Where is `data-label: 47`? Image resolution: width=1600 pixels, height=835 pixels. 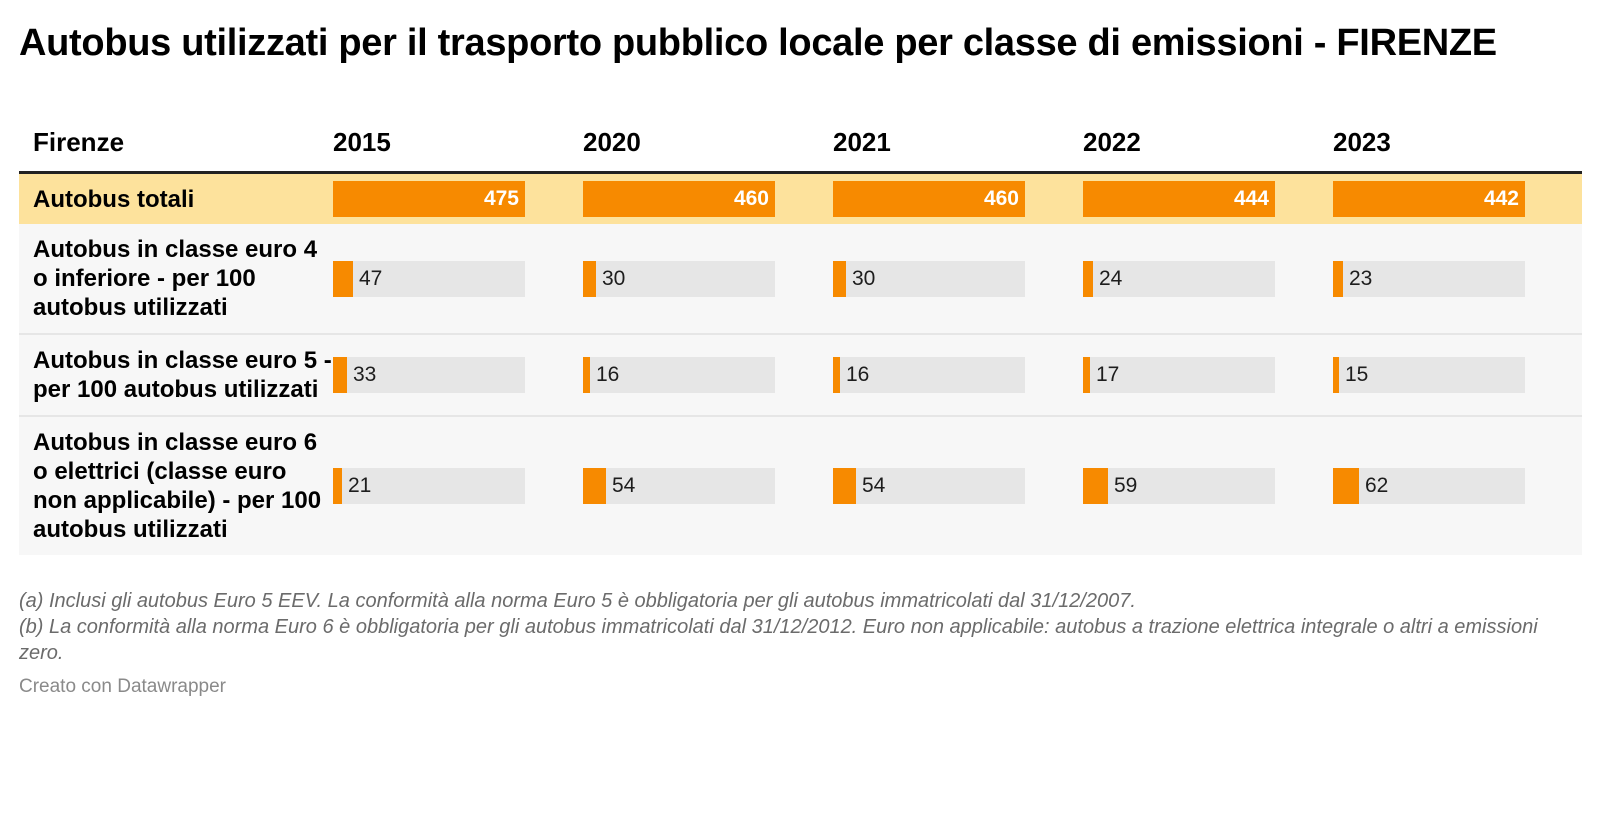 data-label: 47 is located at coordinates (371, 278).